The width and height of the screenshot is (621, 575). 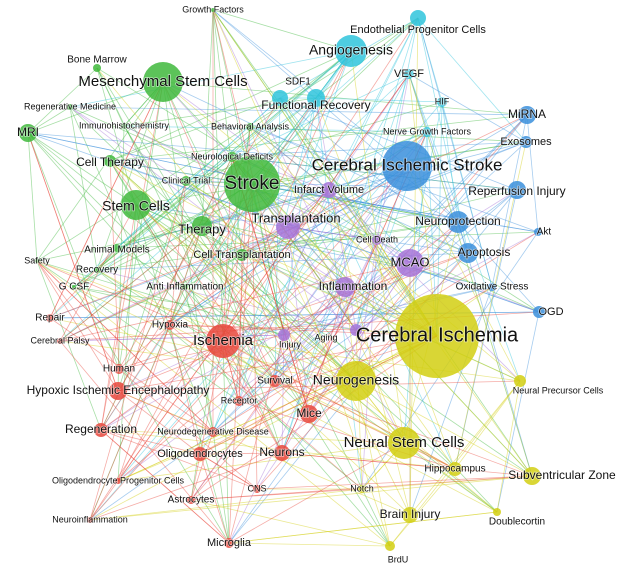 I want to click on node-label: Oligodendrocytes, so click(x=200, y=454).